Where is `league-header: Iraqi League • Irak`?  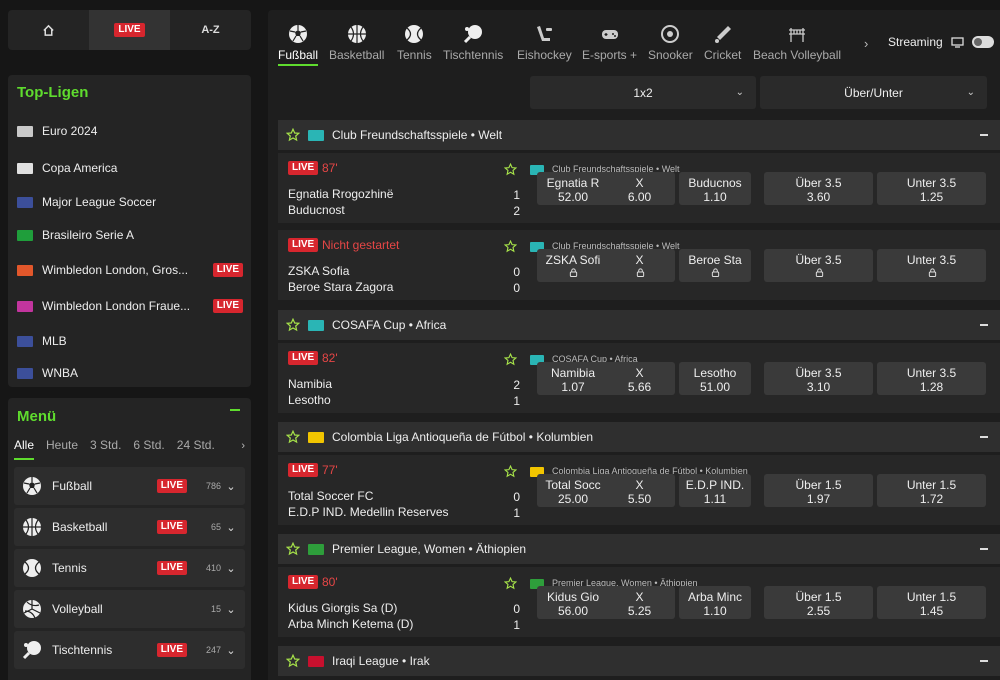 league-header: Iraqi League • Irak is located at coordinates (639, 661).